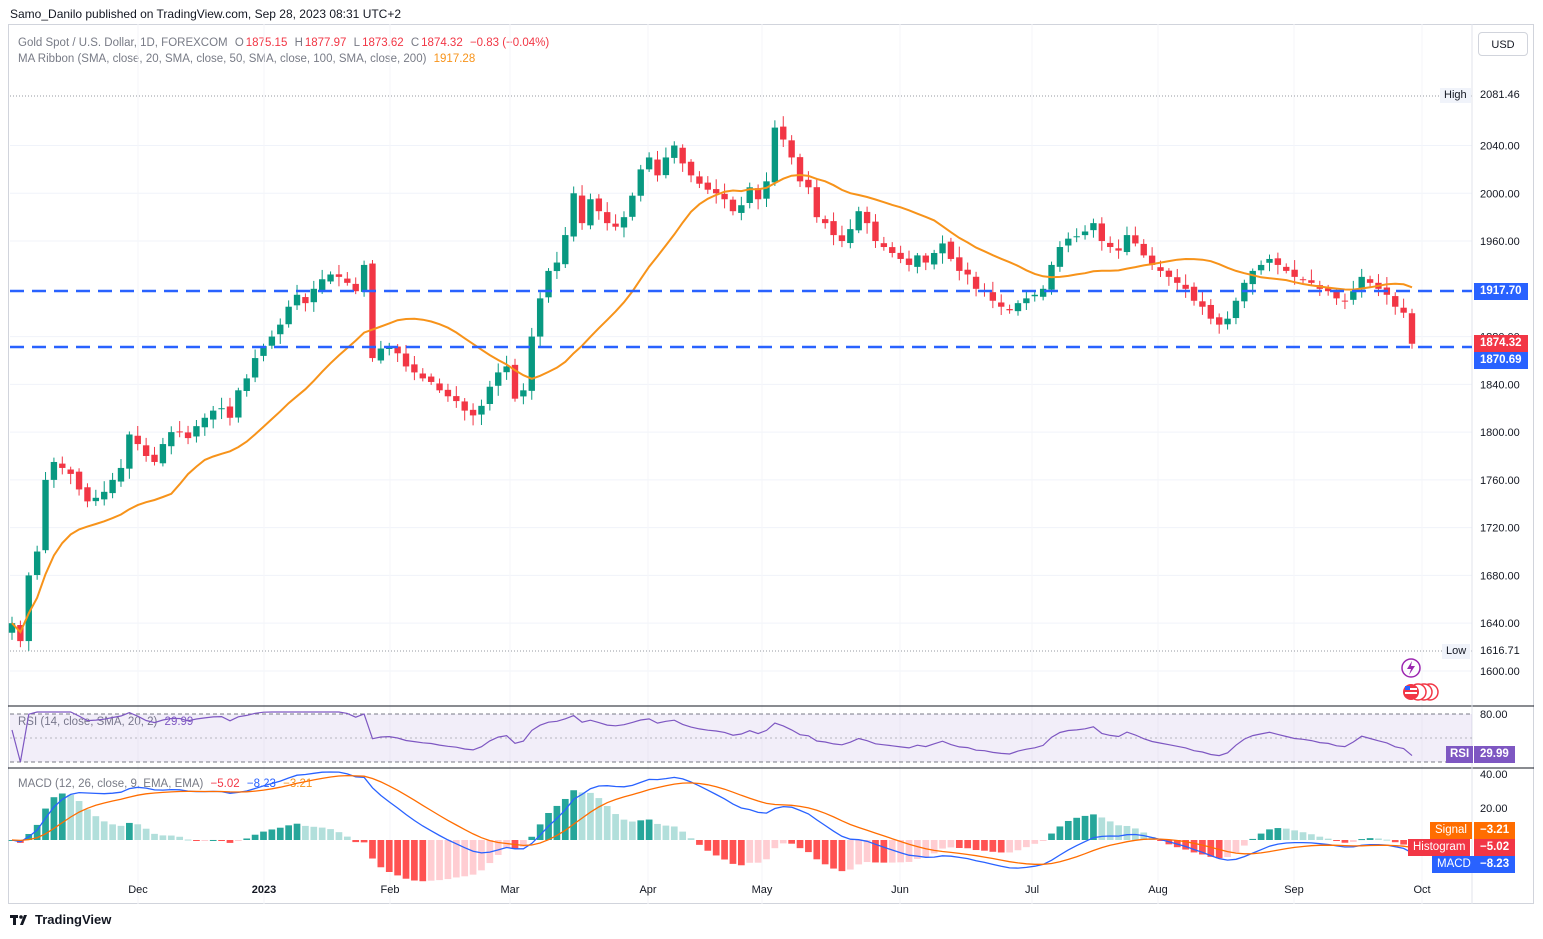 The image size is (1543, 939). Describe the element at coordinates (1421, 692) in the screenshot. I see `flag-events-icon` at that location.